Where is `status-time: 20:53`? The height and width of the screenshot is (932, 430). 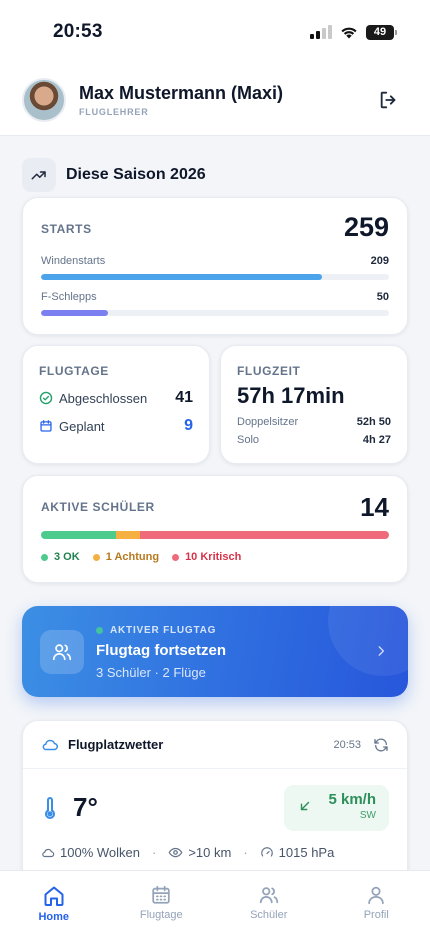 status-time: 20:53 is located at coordinates (78, 31).